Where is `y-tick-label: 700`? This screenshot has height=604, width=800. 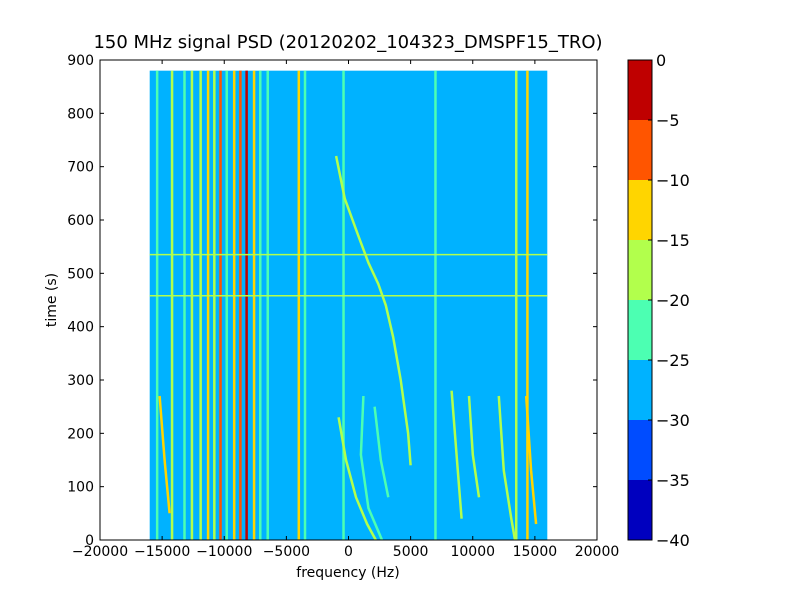 y-tick-label: 700 is located at coordinates (80, 168).